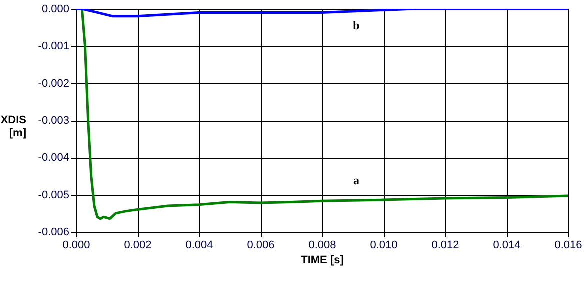 Image resolution: width=585 pixels, height=284 pixels. What do you see at coordinates (322, 246) in the screenshot?
I see `x-tick-label: 0.008` at bounding box center [322, 246].